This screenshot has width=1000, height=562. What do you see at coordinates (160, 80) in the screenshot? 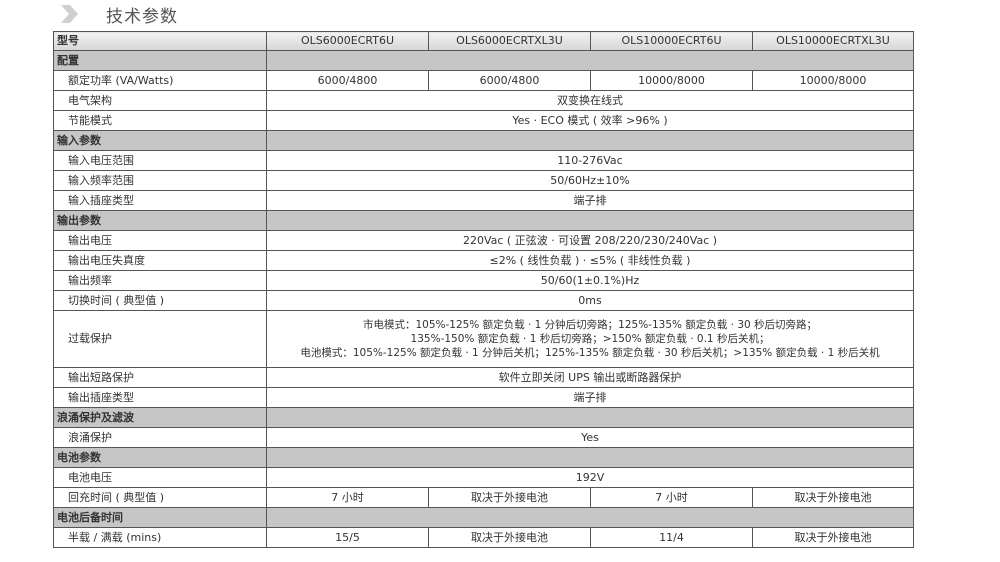
I see `row-label: 额定功率 (VA/Watts)` at bounding box center [160, 80].